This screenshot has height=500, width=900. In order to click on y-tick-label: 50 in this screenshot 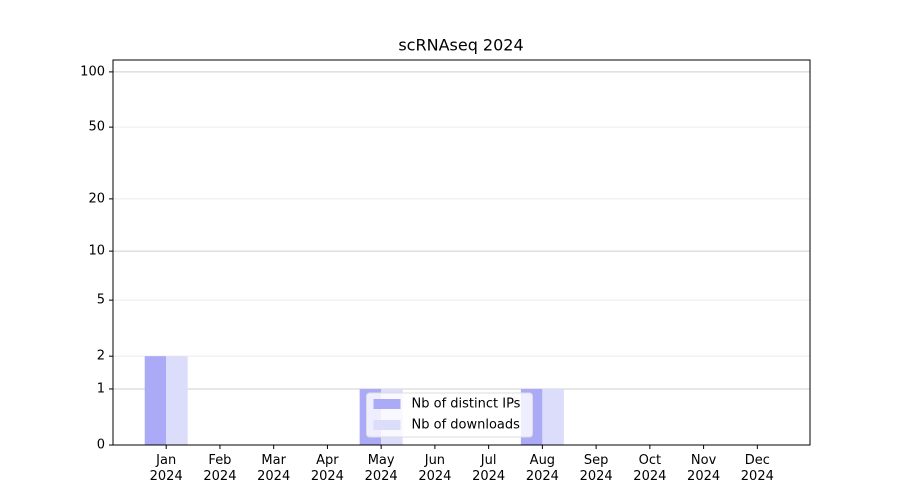, I will do `click(96, 127)`.